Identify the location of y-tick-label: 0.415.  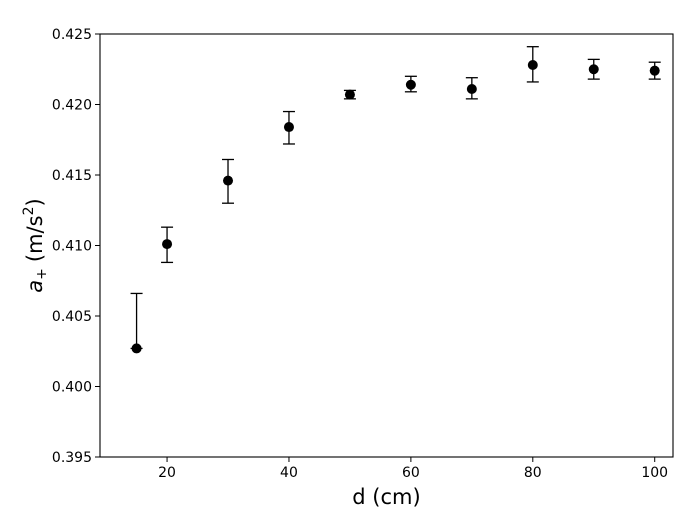
(72, 176).